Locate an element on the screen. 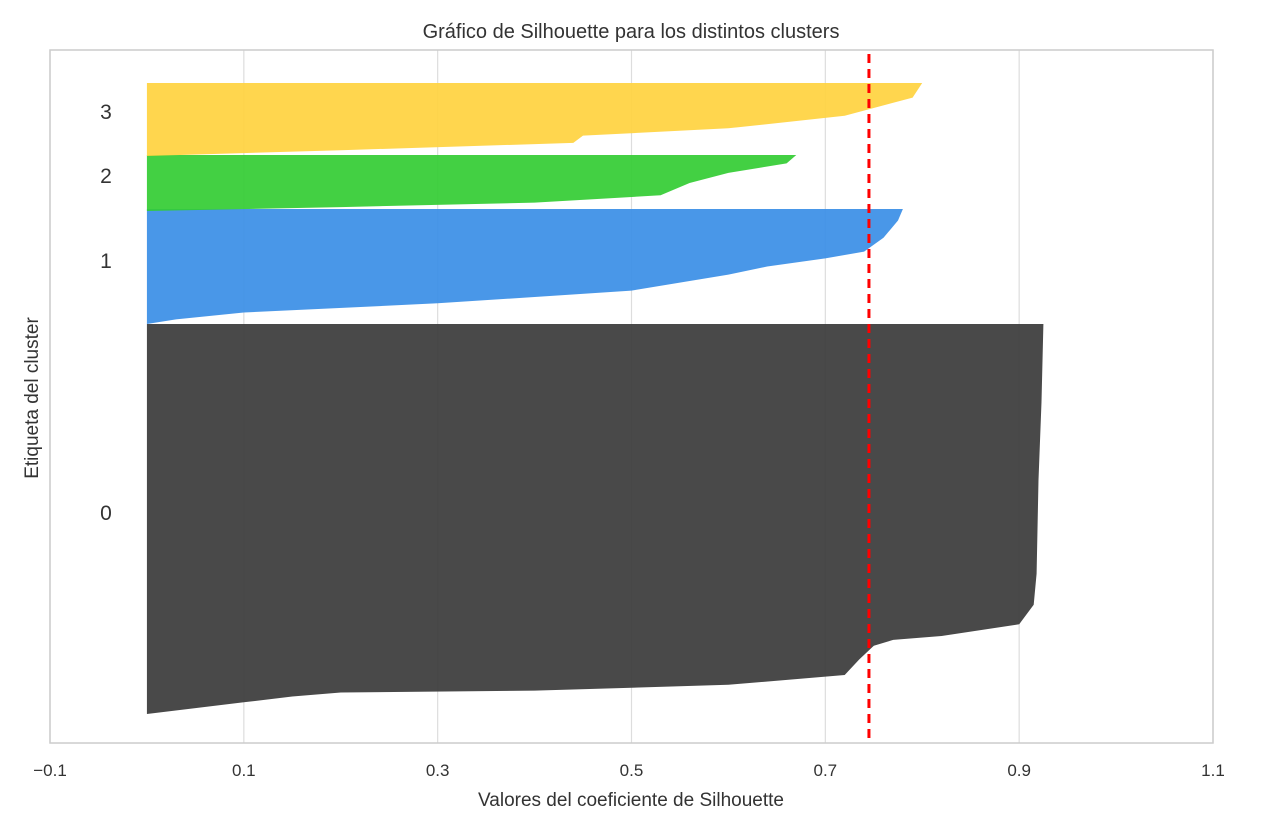  x-ticks: −0.1 0.1 0.3 0.5 0.7 0.9 1.1 is located at coordinates (629, 770).